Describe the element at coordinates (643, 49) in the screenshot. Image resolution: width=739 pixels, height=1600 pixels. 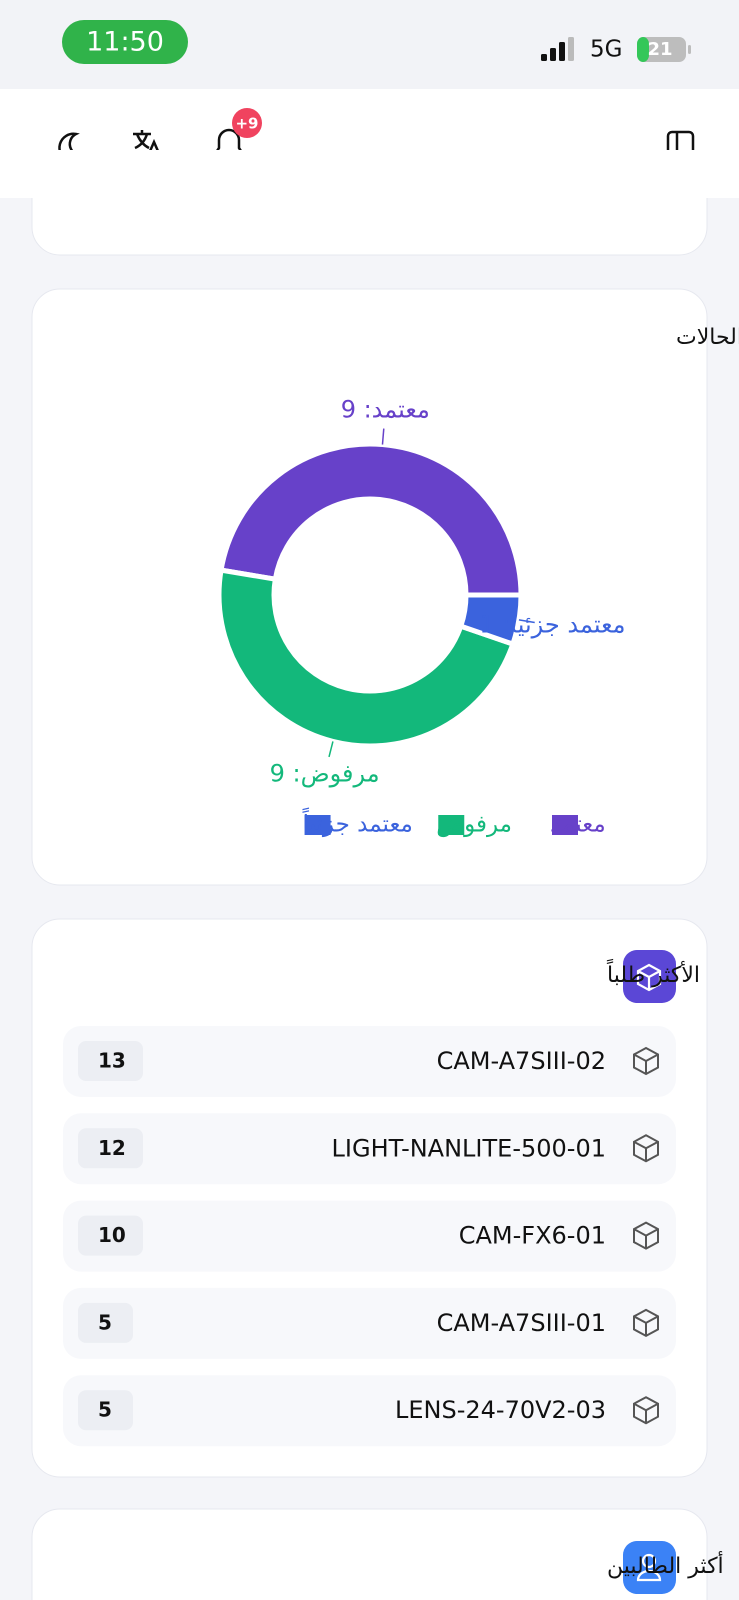
I see `battery-level` at that location.